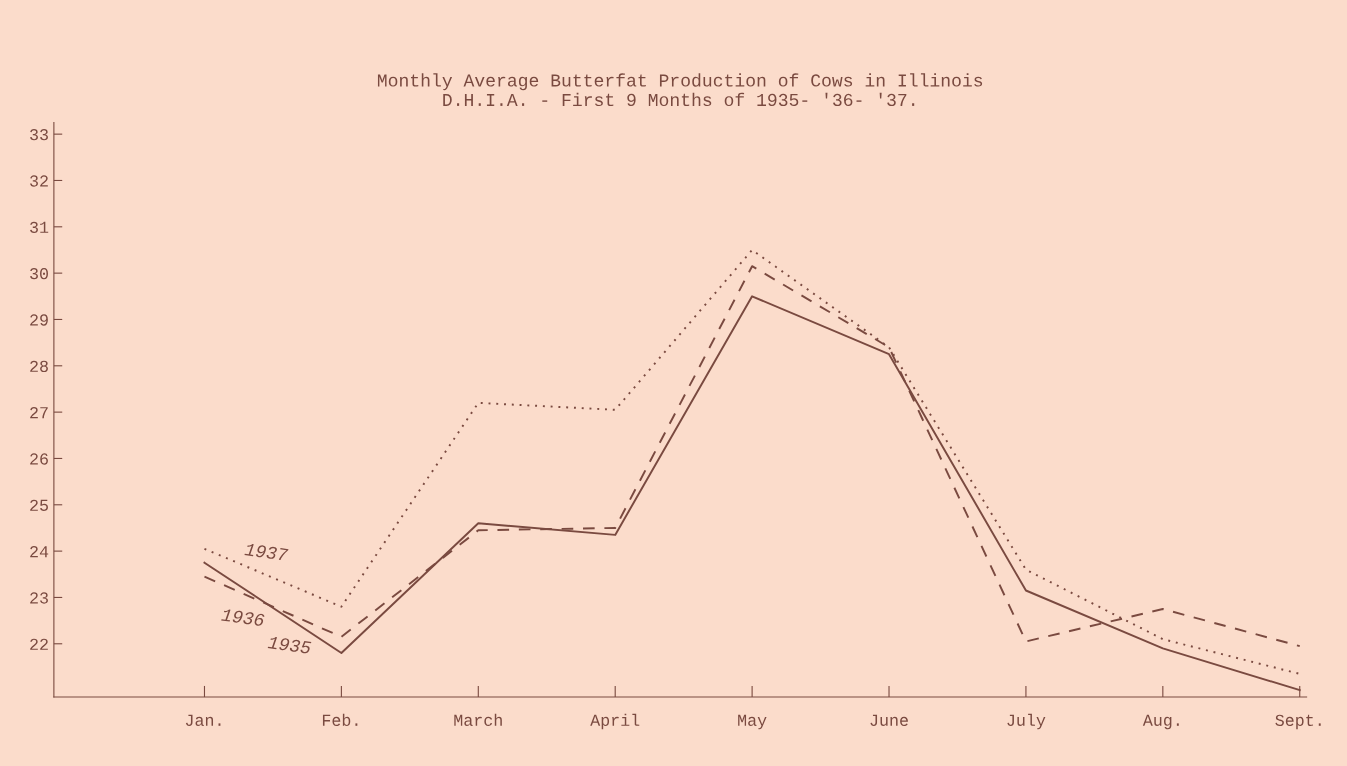  Describe the element at coordinates (39, 459) in the screenshot. I see `y-tick-label: 26` at that location.